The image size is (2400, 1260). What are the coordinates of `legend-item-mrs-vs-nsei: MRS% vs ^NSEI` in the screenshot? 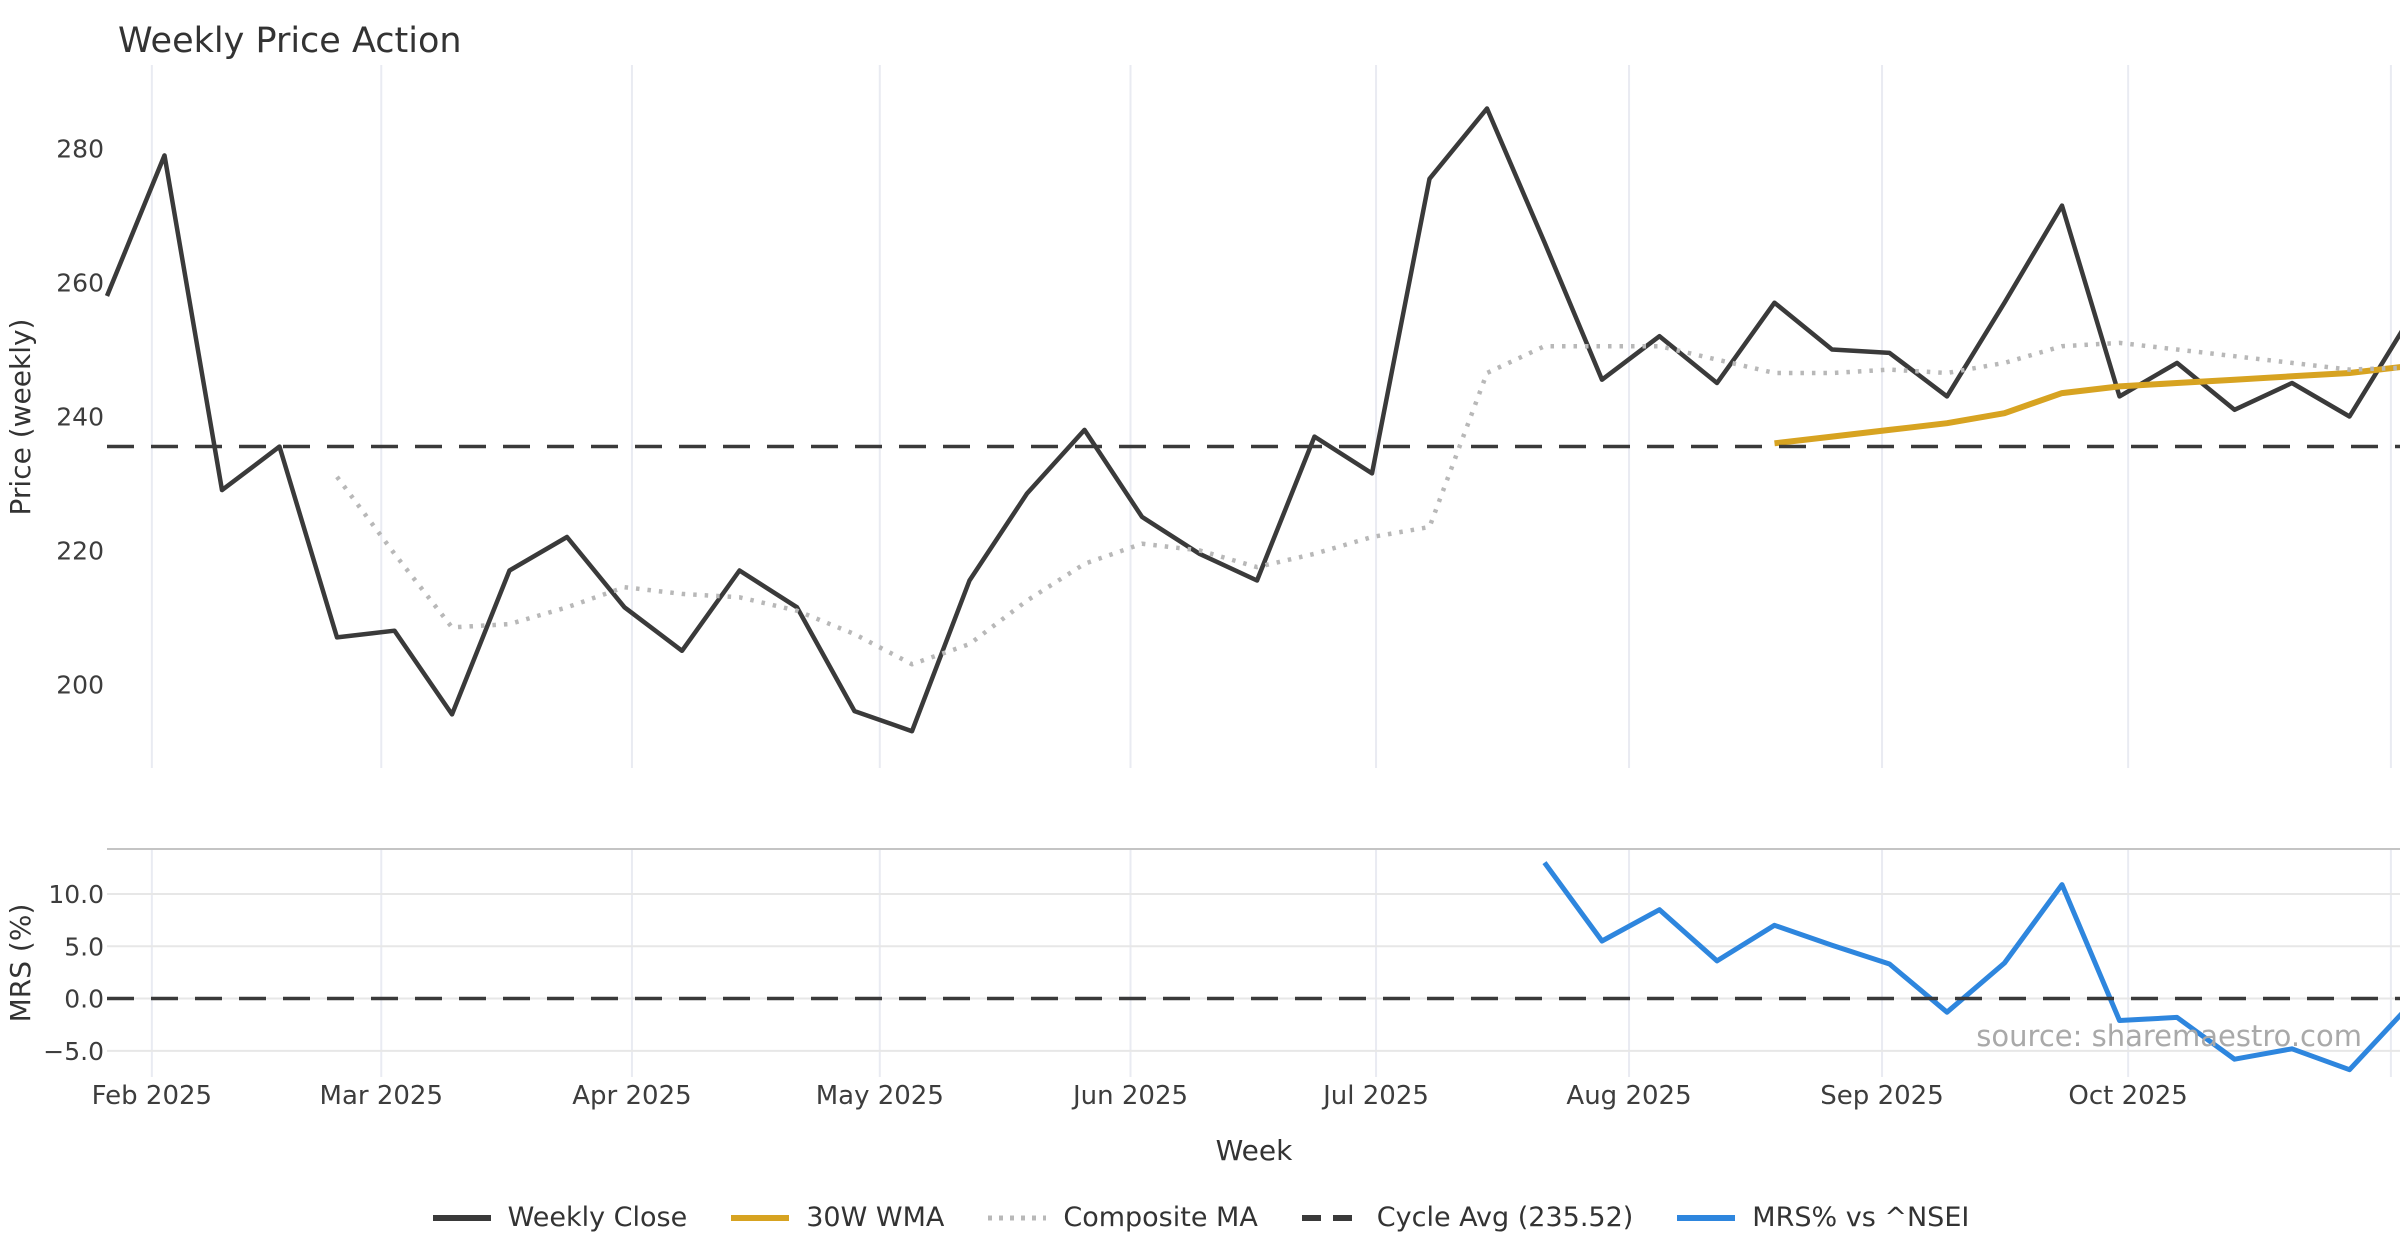 It's located at (1822, 1217).